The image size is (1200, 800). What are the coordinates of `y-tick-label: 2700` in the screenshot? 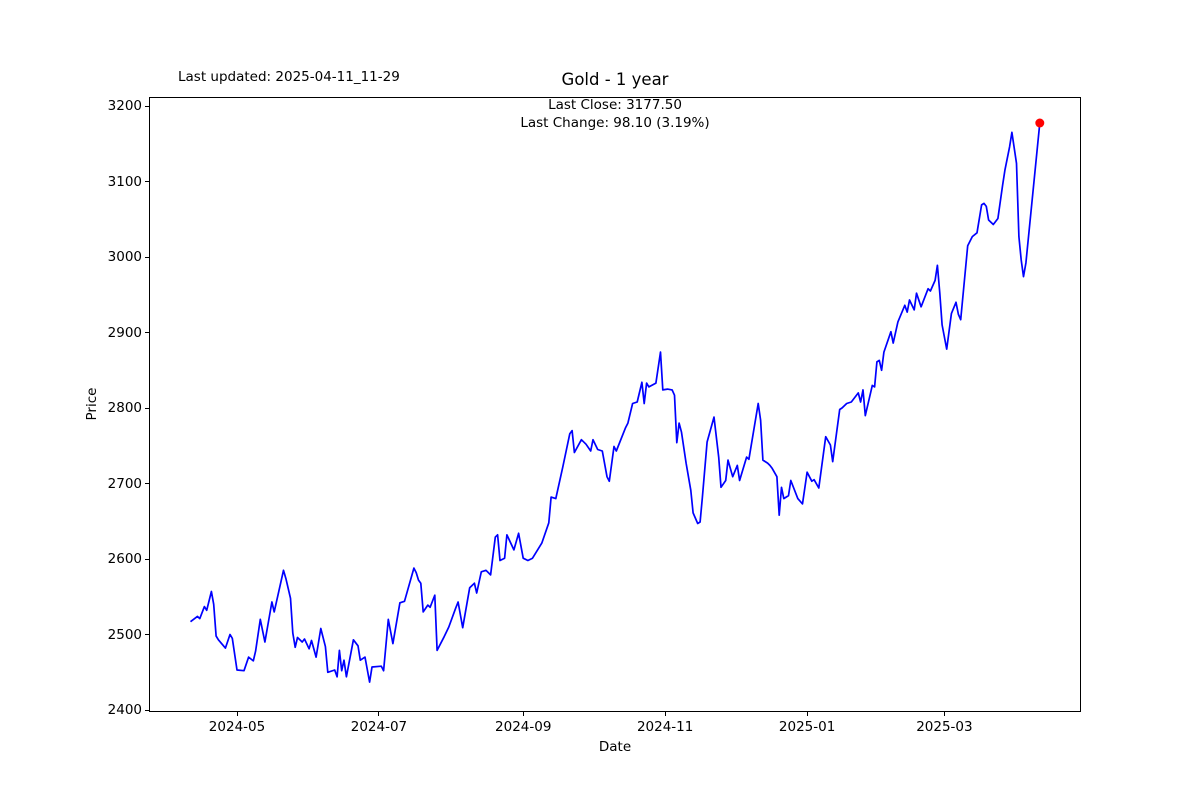 It's located at (124, 483).